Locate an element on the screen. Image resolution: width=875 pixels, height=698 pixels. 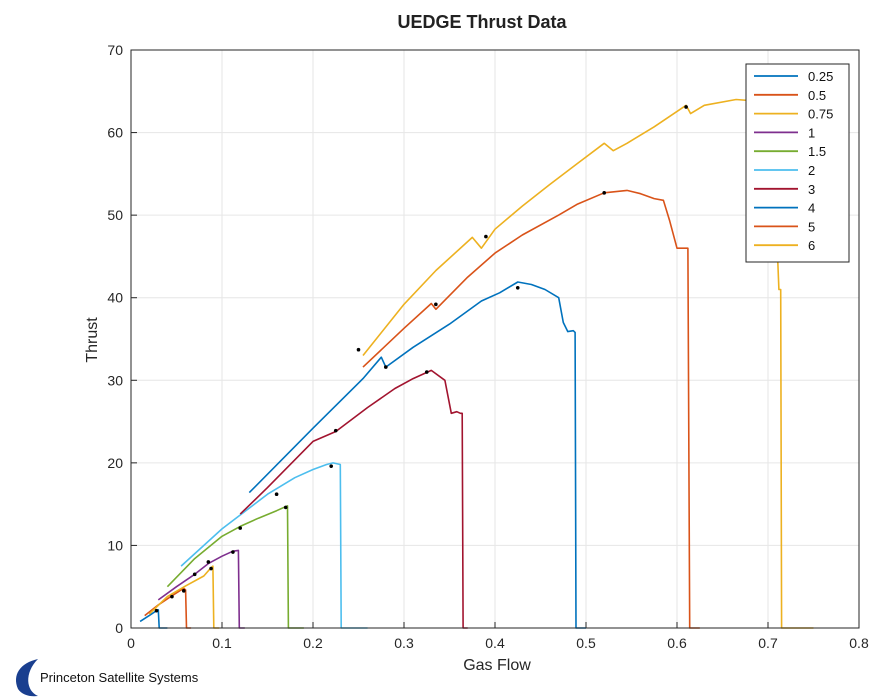
legend-label: 0.75 is located at coordinates (820, 114).